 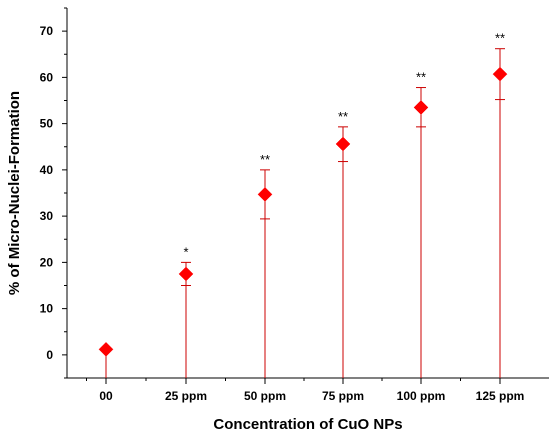 I want to click on x-tick-label: 100 ppm, so click(x=421, y=396).